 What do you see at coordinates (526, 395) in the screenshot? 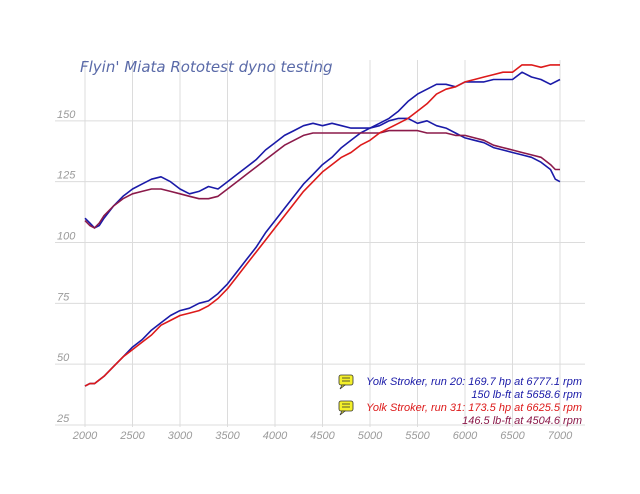
I see `legend-entry-text: 150 lb-ft at 5658.6 rpm` at bounding box center [526, 395].